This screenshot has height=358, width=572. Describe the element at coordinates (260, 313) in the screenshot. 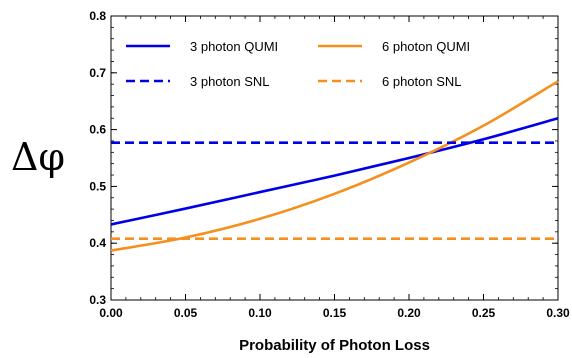

I see `x-tick-label: 0.10` at that location.